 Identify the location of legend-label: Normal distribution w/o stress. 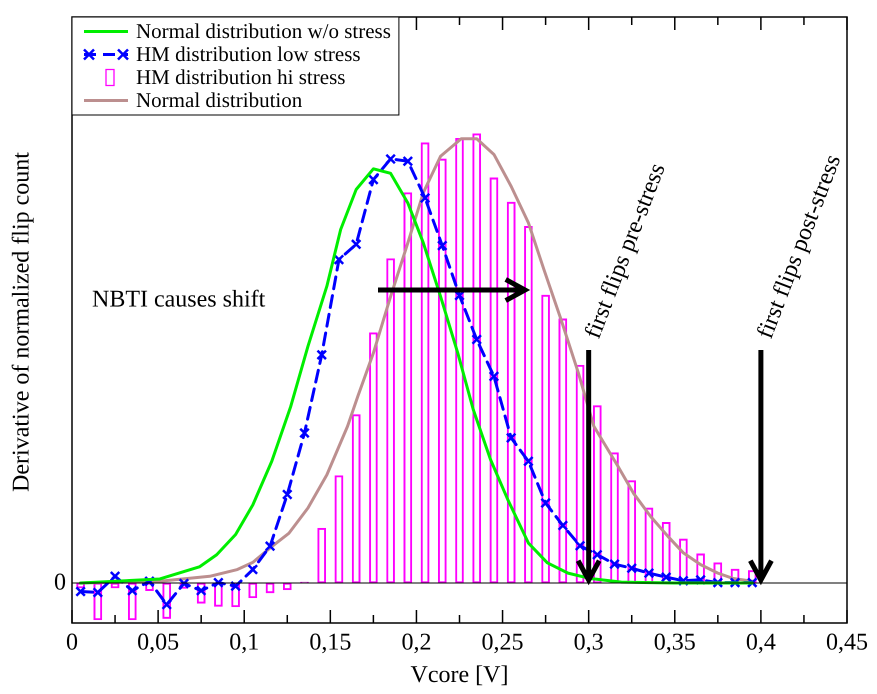
(263, 31).